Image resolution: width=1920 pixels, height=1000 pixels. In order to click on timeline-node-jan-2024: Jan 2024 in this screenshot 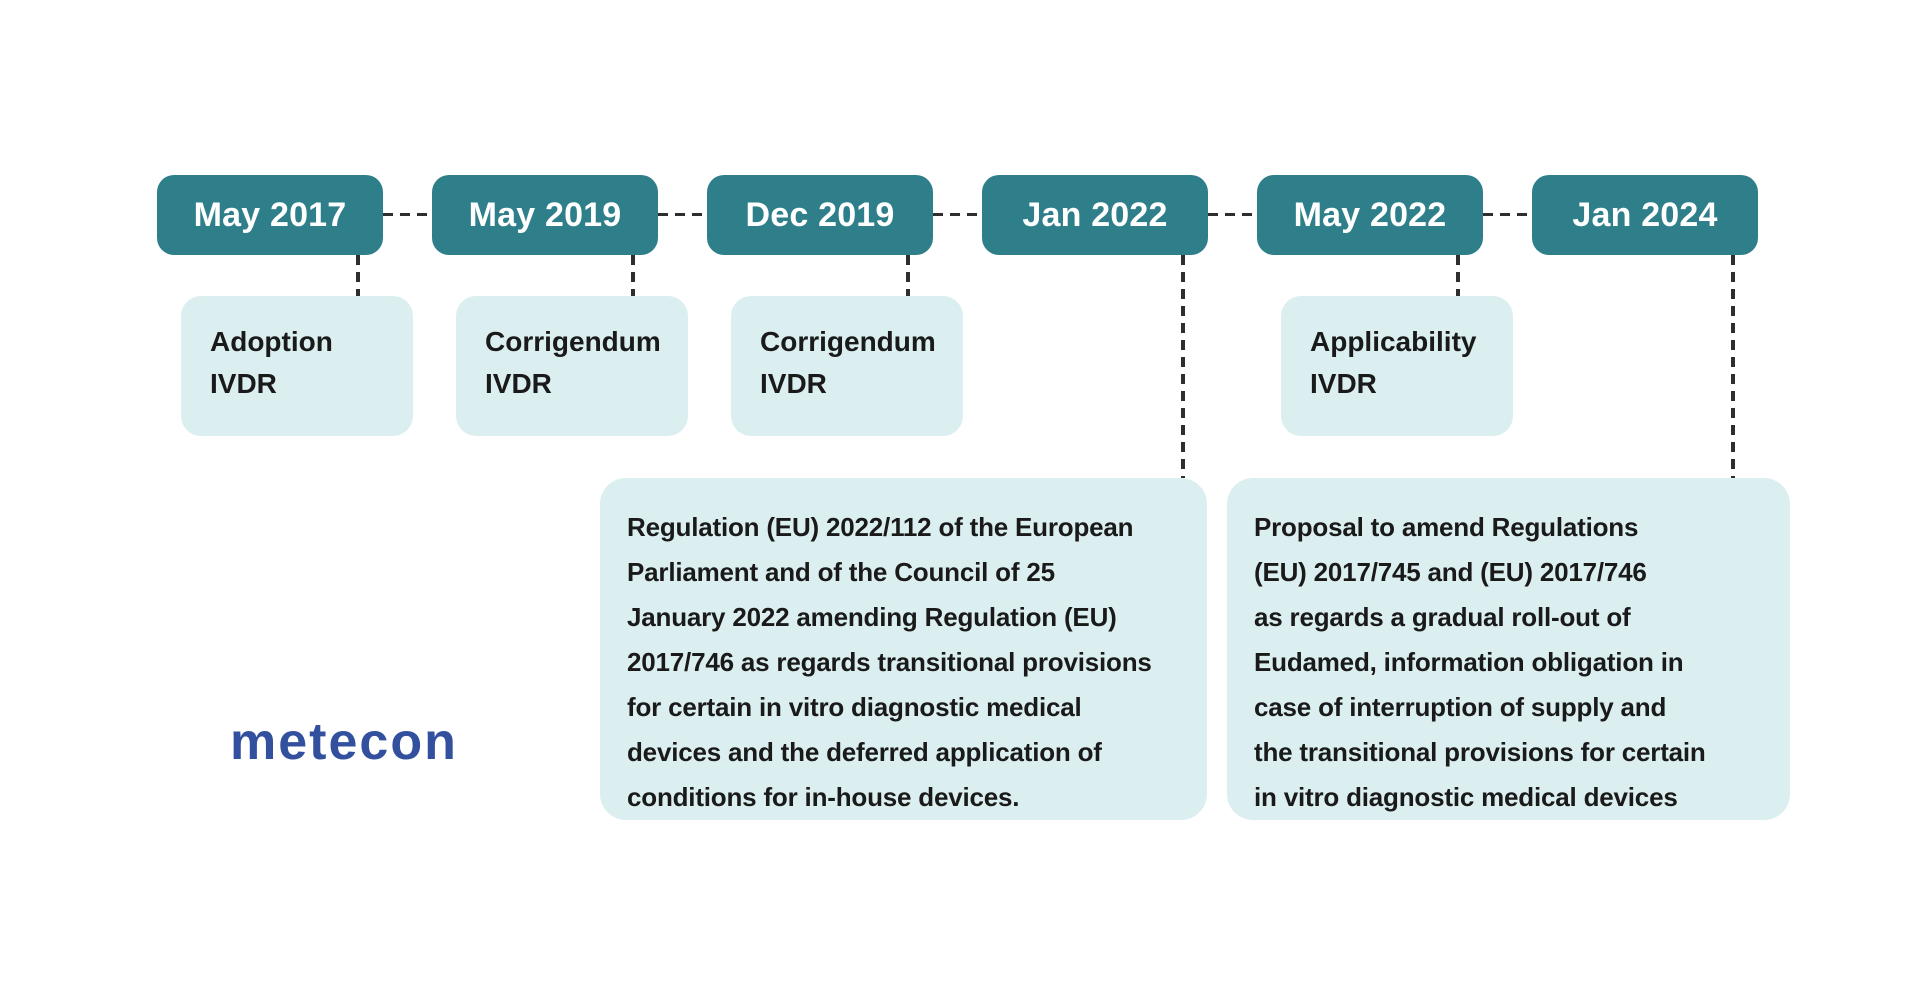, I will do `click(1645, 215)`.